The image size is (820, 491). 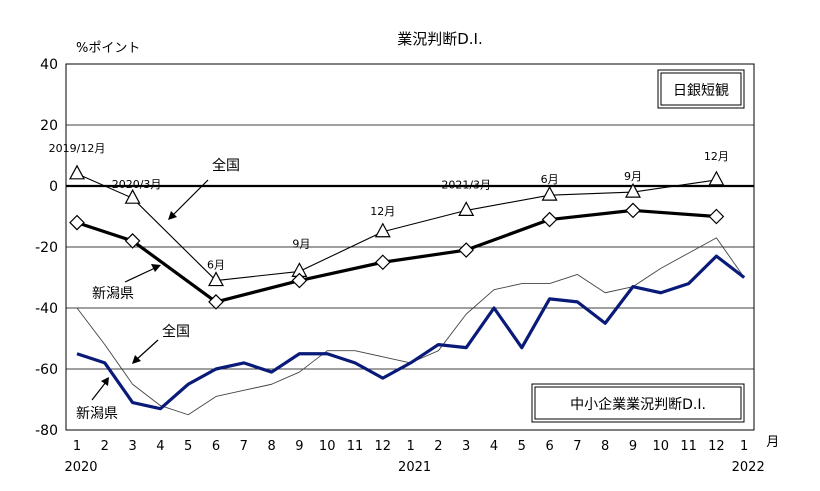 What do you see at coordinates (49, 126) in the screenshot?
I see `y-tick-label: 20` at bounding box center [49, 126].